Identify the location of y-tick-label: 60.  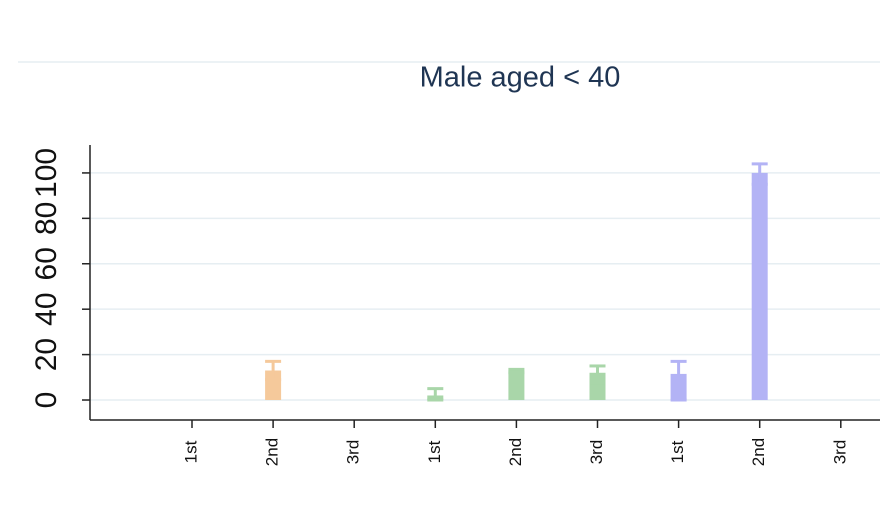
(46, 263).